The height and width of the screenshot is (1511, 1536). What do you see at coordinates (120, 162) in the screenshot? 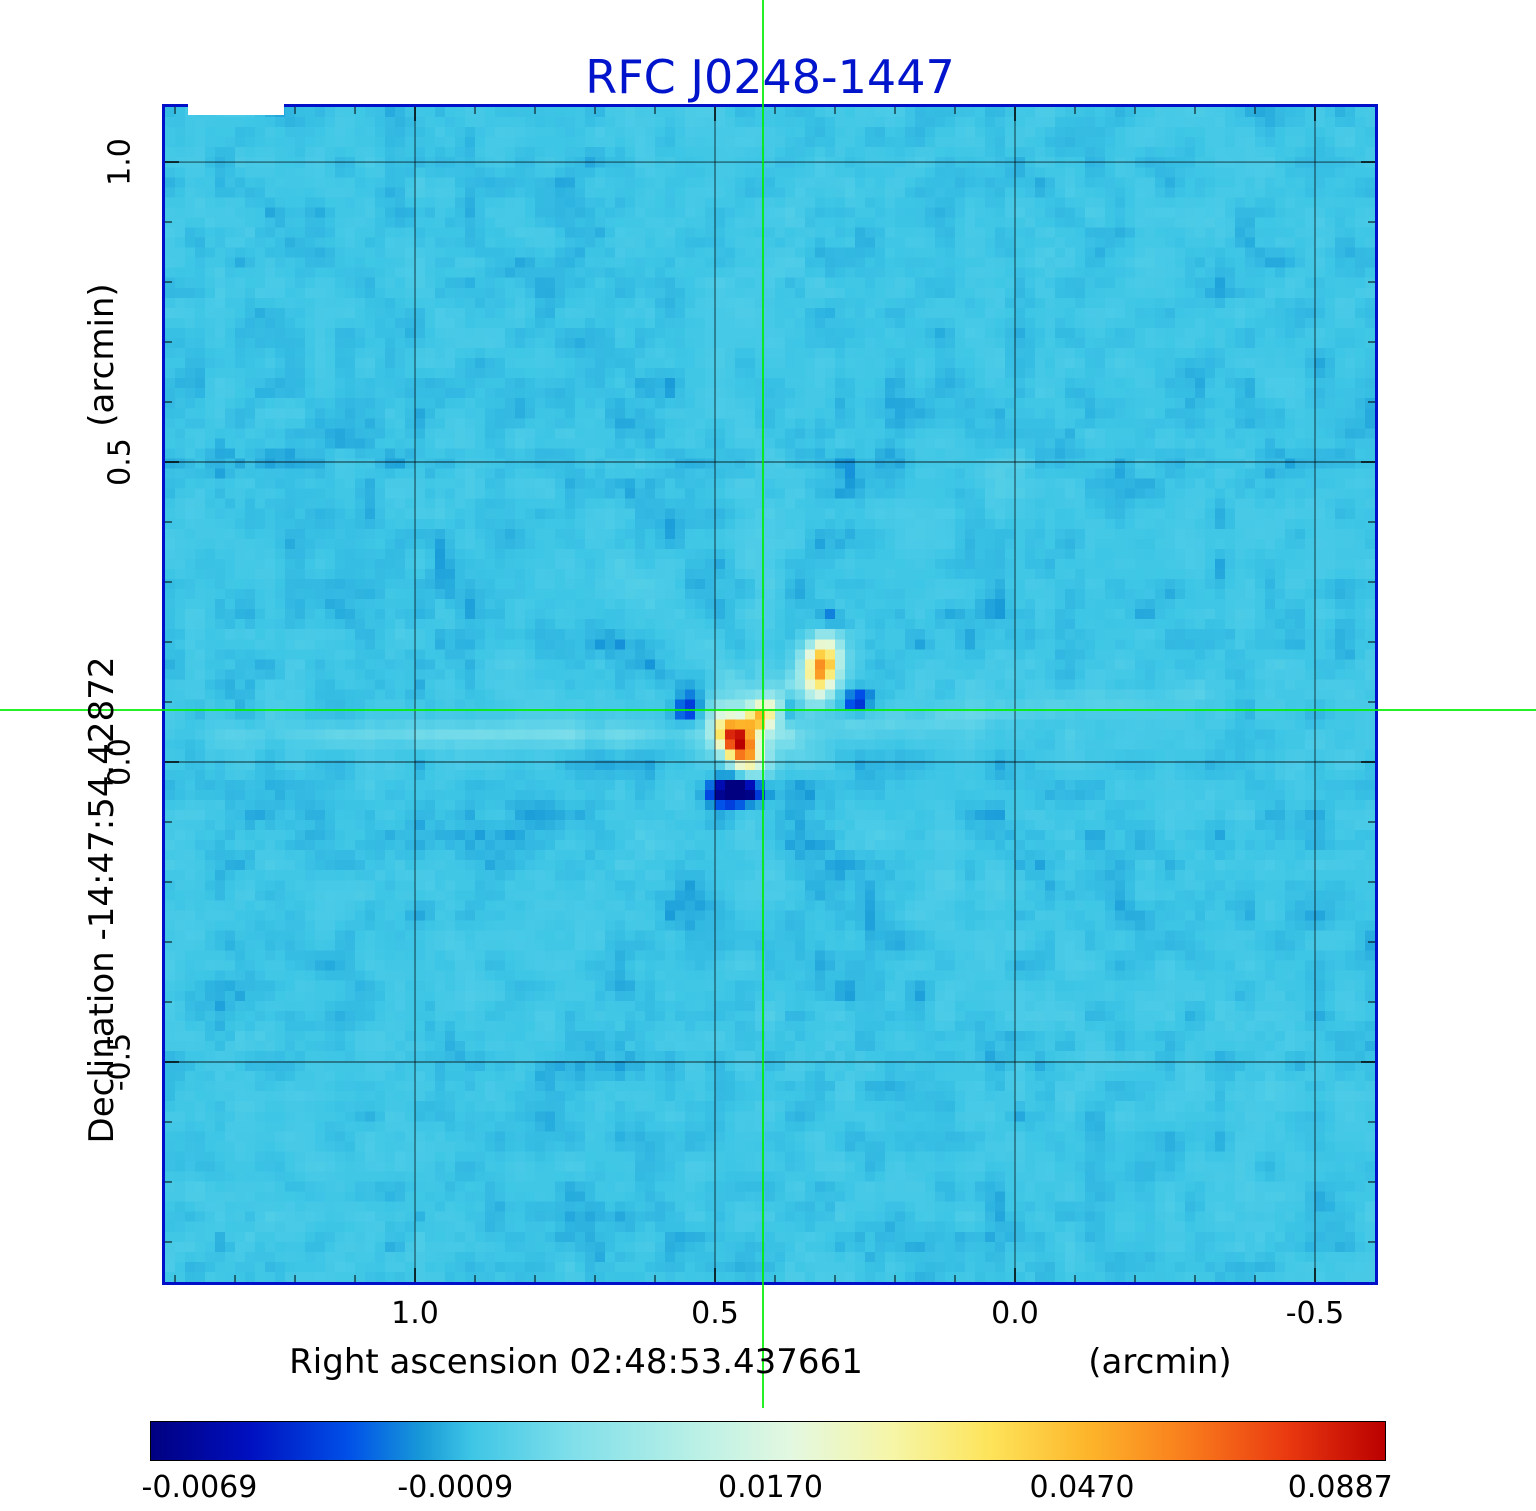
I see `y-tick-label: 1.0` at bounding box center [120, 162].